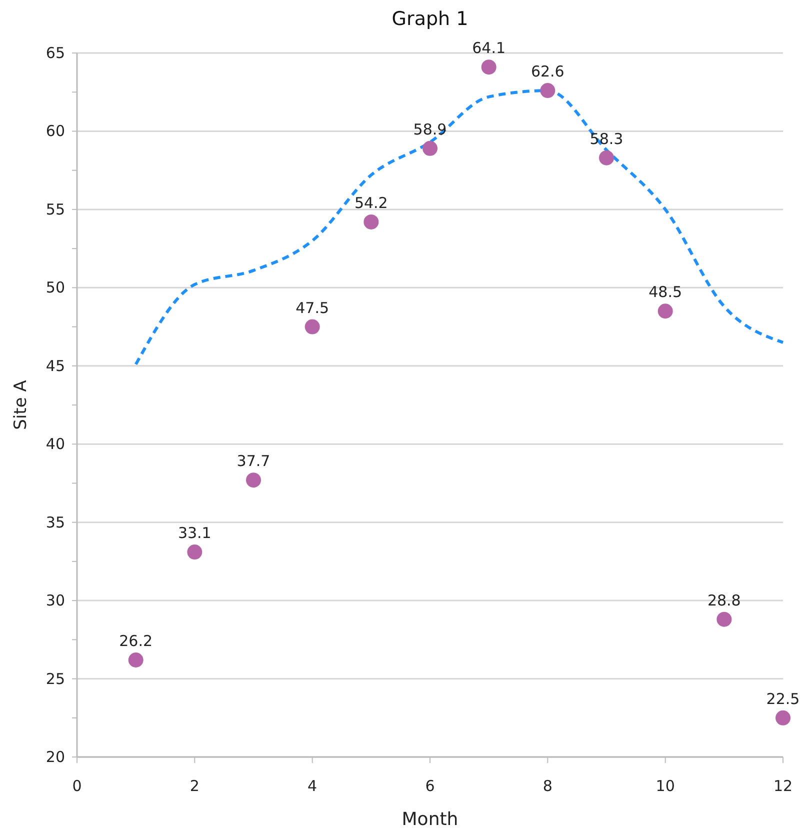 This screenshot has width=801, height=837. Describe the element at coordinates (195, 533) in the screenshot. I see `data-label: 33.1` at that location.